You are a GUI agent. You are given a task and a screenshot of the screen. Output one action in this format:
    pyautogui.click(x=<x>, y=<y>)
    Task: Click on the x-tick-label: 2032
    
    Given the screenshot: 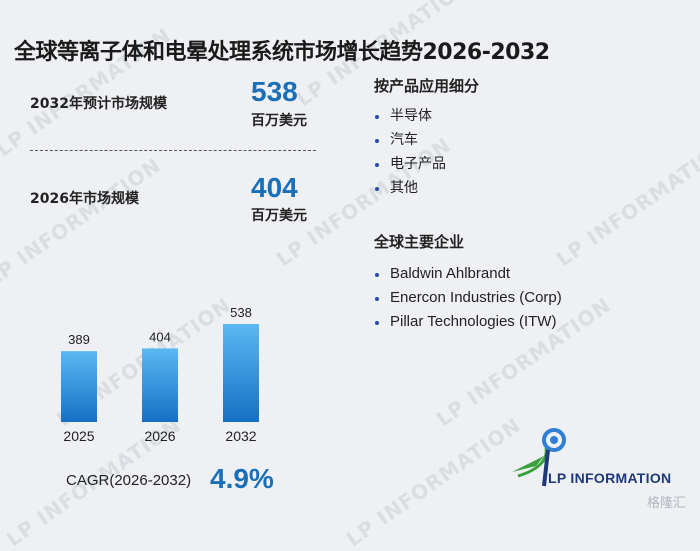 What is the action you would take?
    pyautogui.click(x=240, y=436)
    